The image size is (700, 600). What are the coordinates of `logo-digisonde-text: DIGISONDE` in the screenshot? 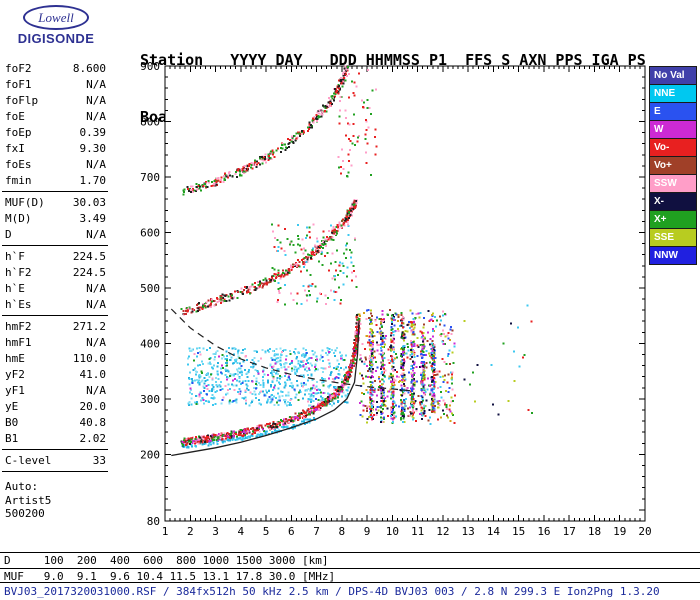 It's located at (56, 38).